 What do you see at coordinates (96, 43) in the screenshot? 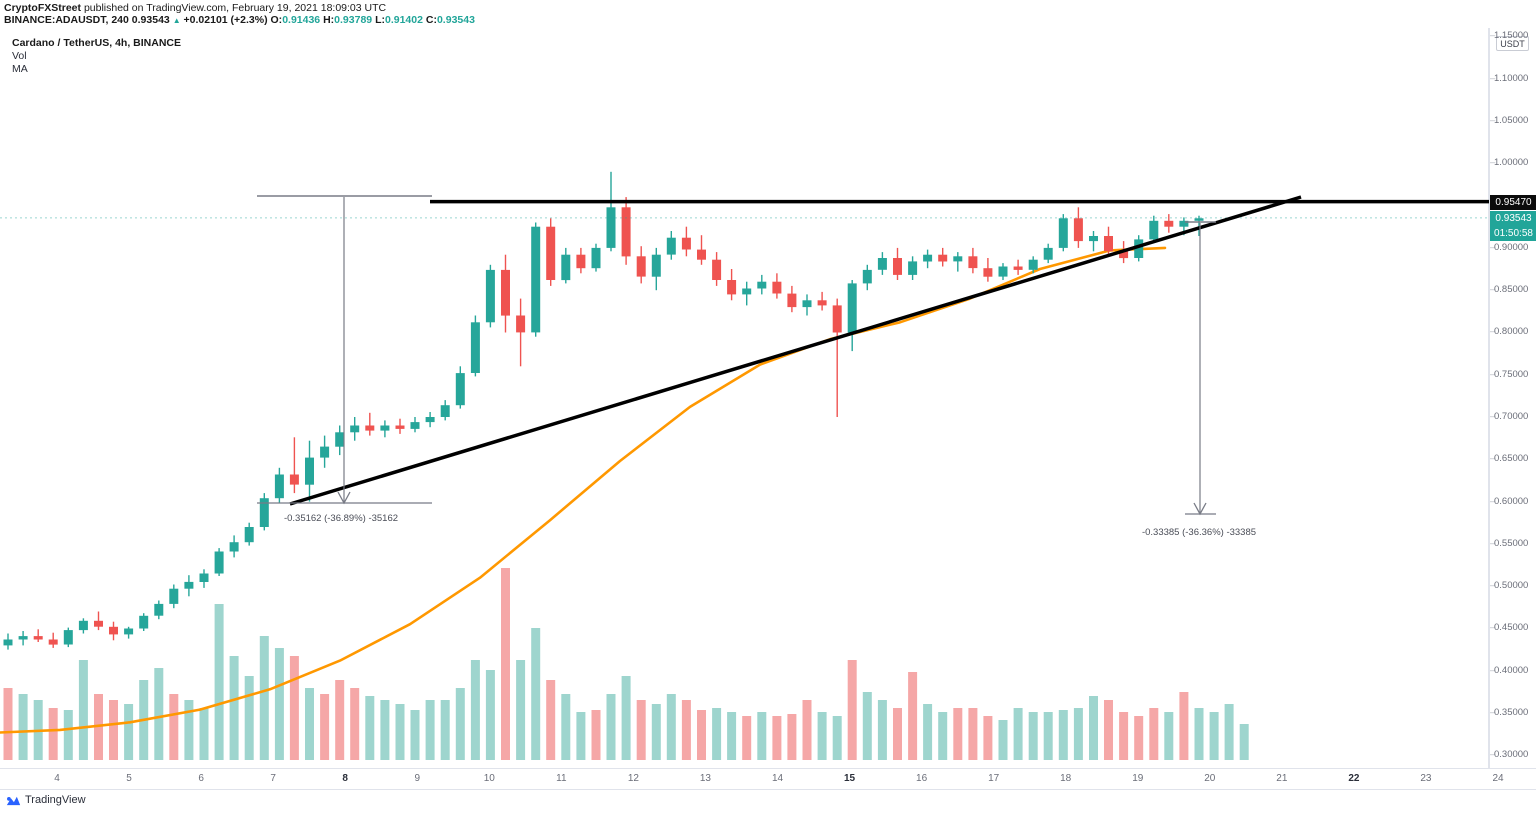
I see `legend-title: Cardano / TetherUS, 4h, BINANCE` at bounding box center [96, 43].